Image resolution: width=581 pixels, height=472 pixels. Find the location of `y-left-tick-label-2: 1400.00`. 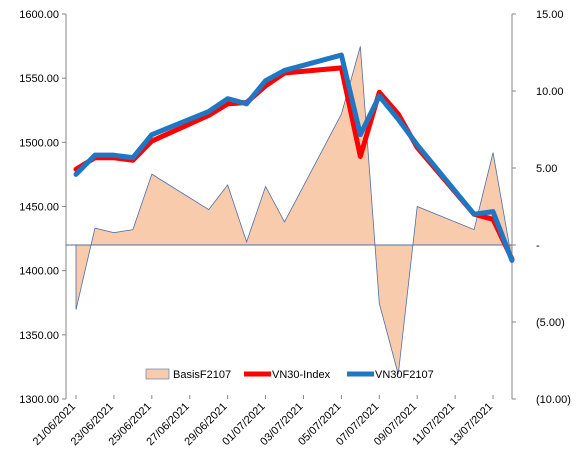

y-left-tick-label-2: 1400.00 is located at coordinates (39, 272).